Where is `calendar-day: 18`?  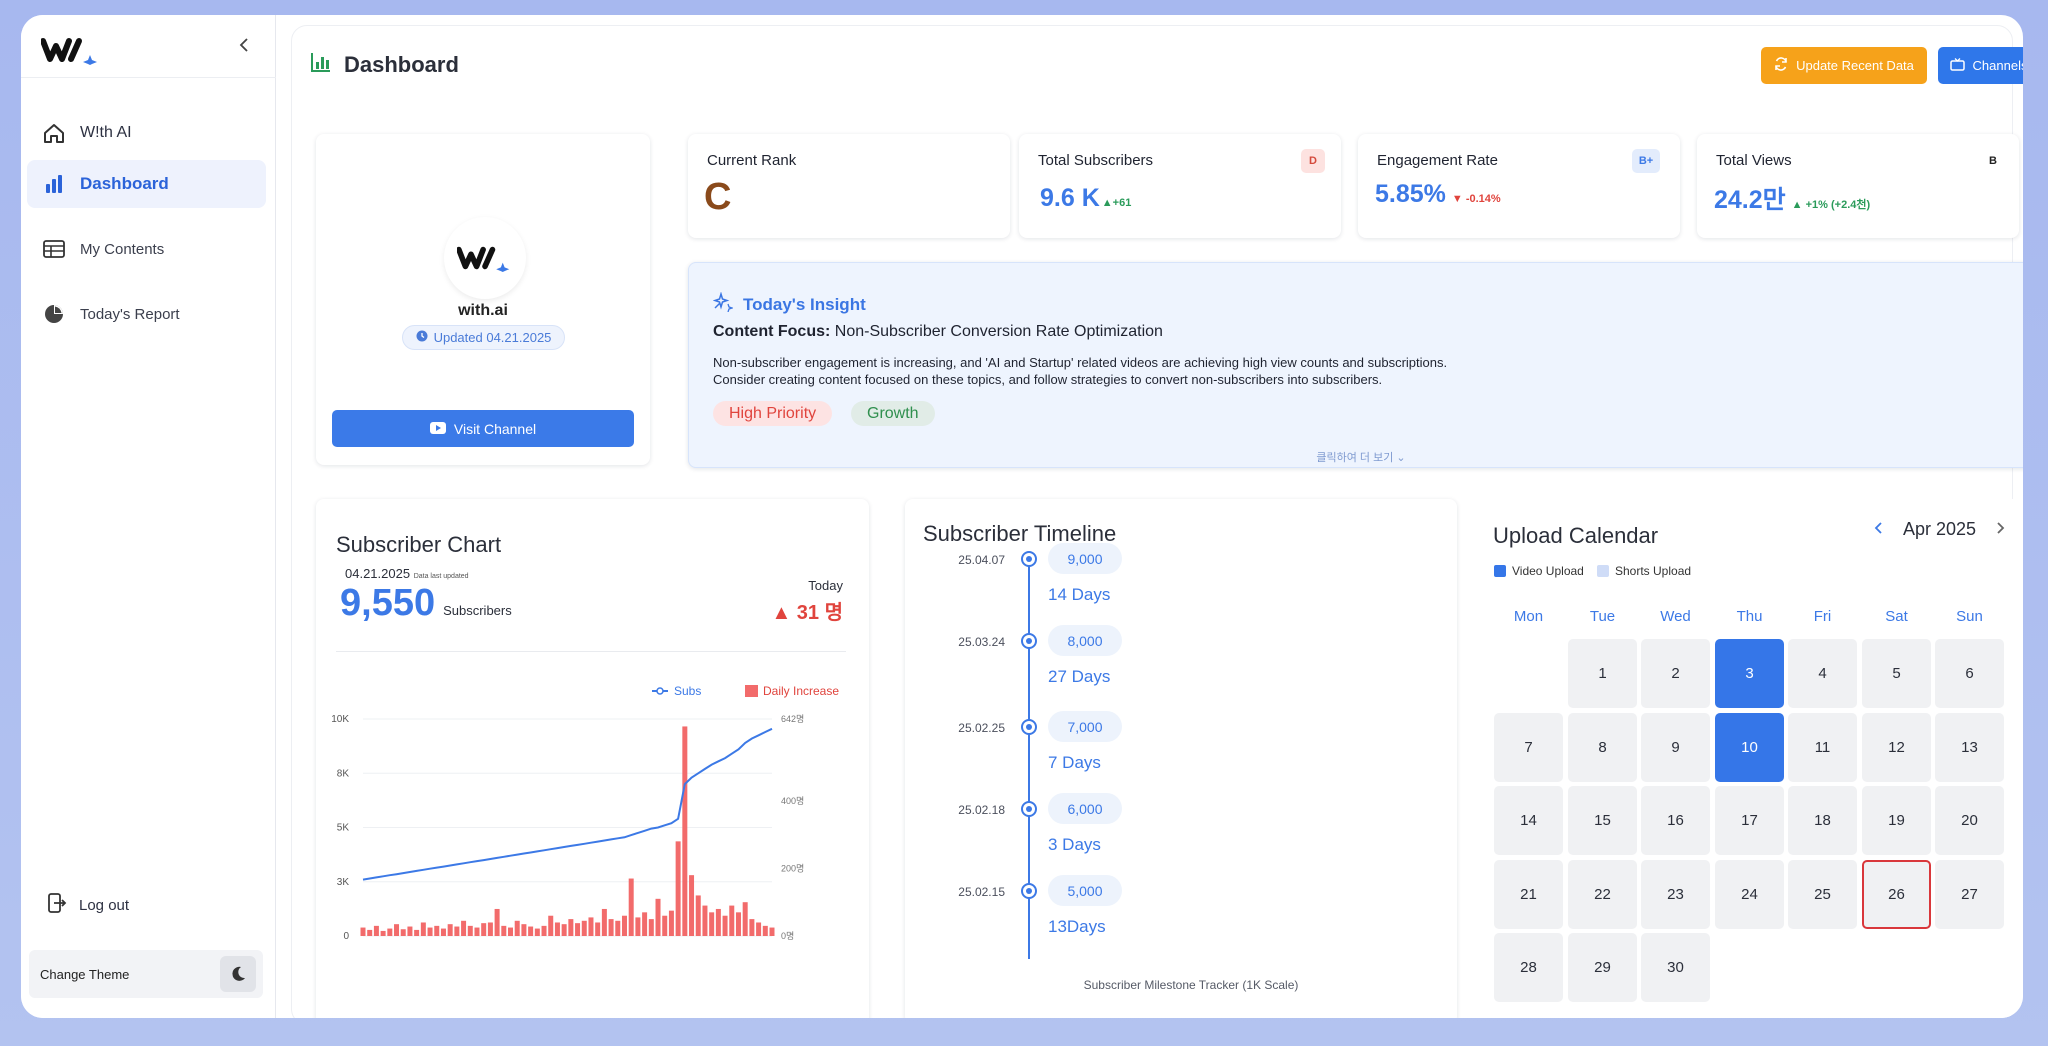 calendar-day: 18 is located at coordinates (1822, 820).